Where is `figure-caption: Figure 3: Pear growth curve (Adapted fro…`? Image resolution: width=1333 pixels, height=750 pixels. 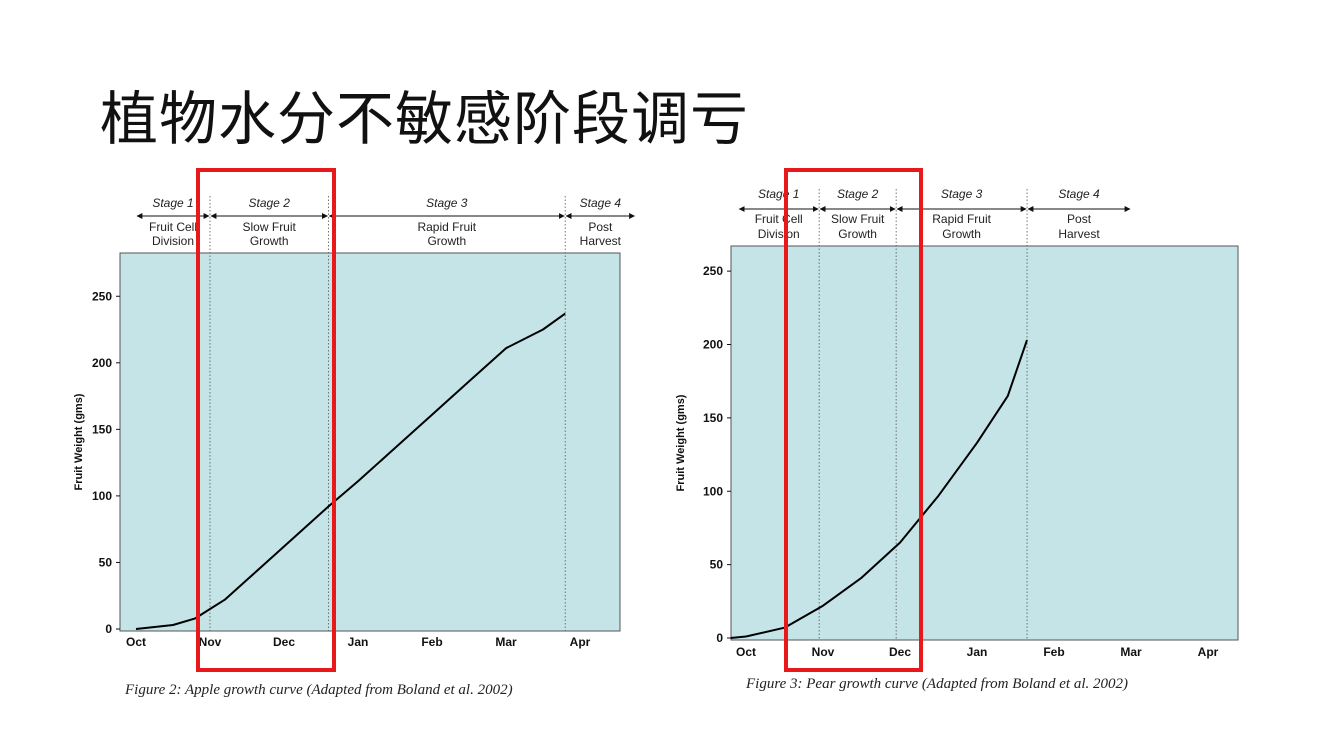 figure-caption: Figure 3: Pear growth curve (Adapted fro… is located at coordinates (936, 684).